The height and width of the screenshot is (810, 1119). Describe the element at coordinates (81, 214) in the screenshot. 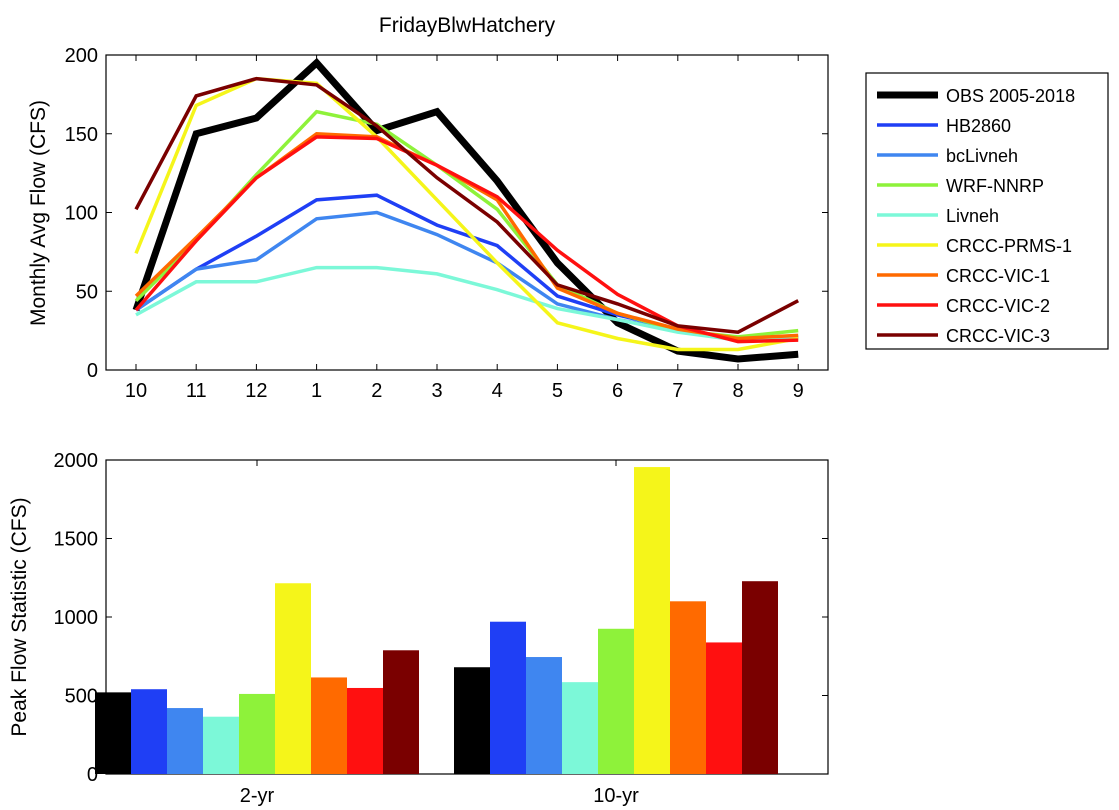

I see `y-tick-label: 100` at that location.